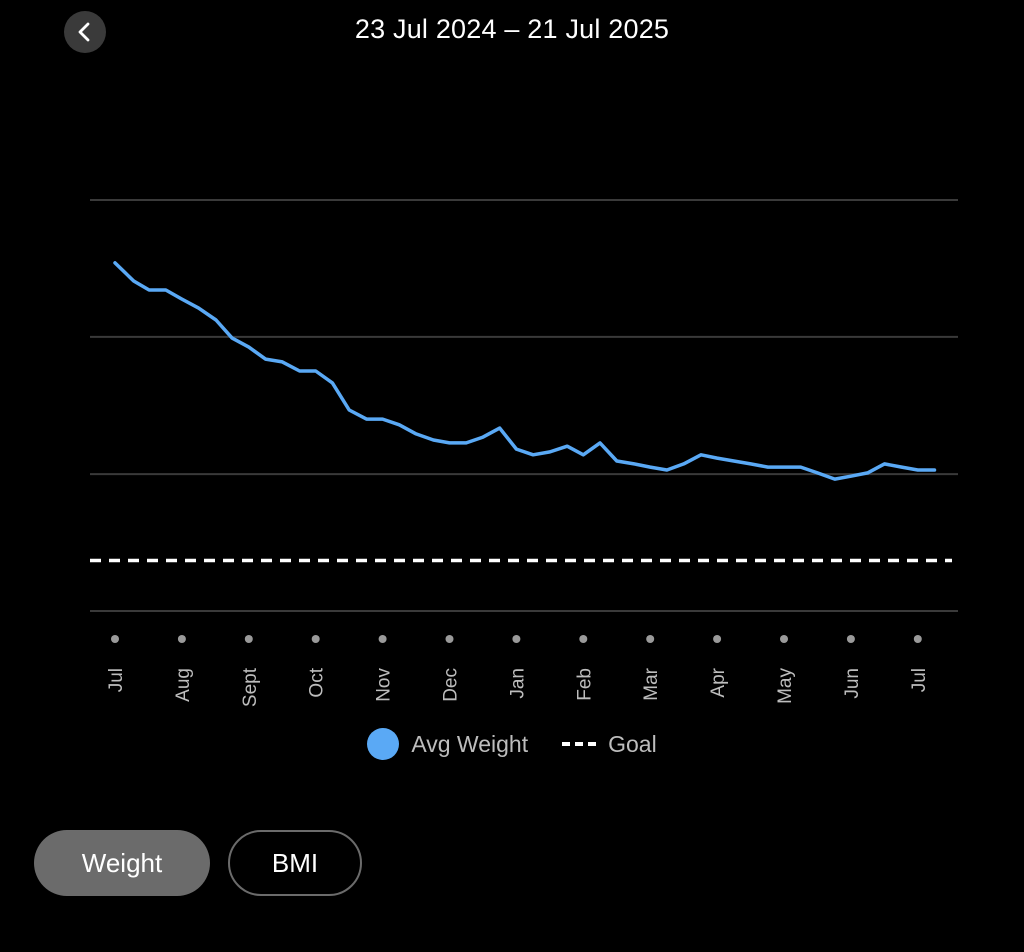 The width and height of the screenshot is (1024, 952). What do you see at coordinates (122, 863) in the screenshot?
I see `tab-weight: Weight` at bounding box center [122, 863].